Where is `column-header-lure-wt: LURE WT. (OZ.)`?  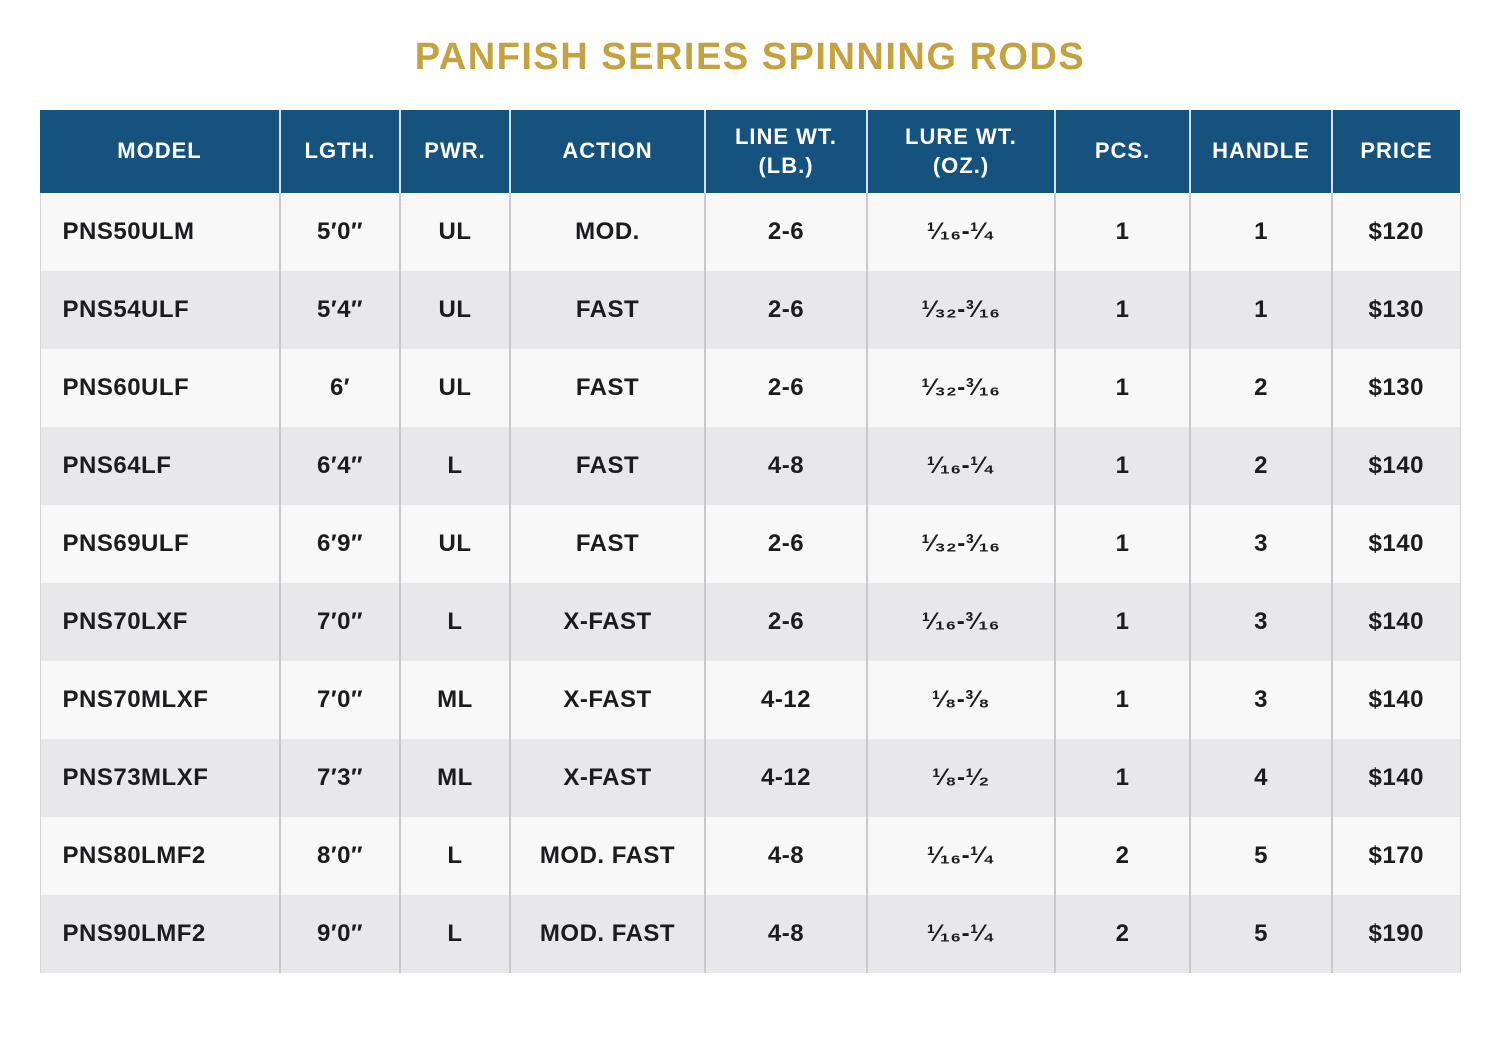 column-header-lure-wt: LURE WT. (OZ.) is located at coordinates (960, 151).